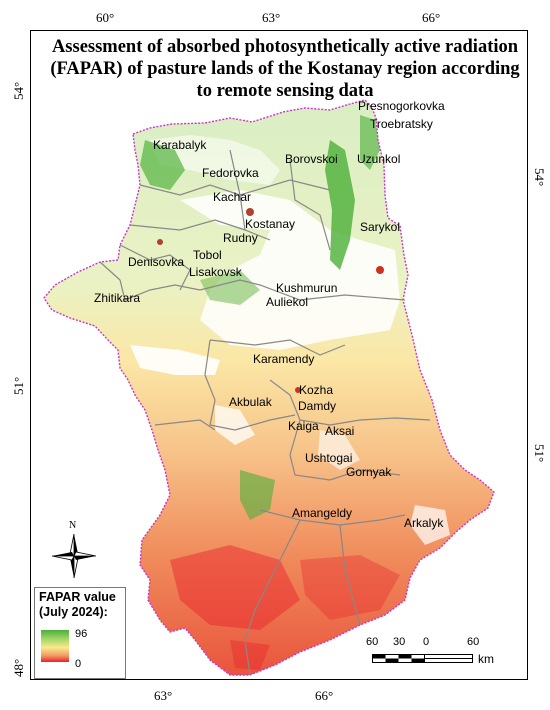 Image resolution: width=550 pixels, height=710 pixels. Describe the element at coordinates (422, 658) in the screenshot. I see `scale-bar` at that location.